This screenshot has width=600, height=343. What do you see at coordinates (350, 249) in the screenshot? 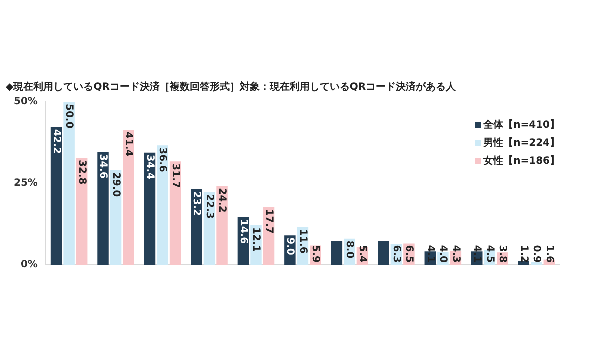
I see `data-label: 8.0` at bounding box center [350, 249].